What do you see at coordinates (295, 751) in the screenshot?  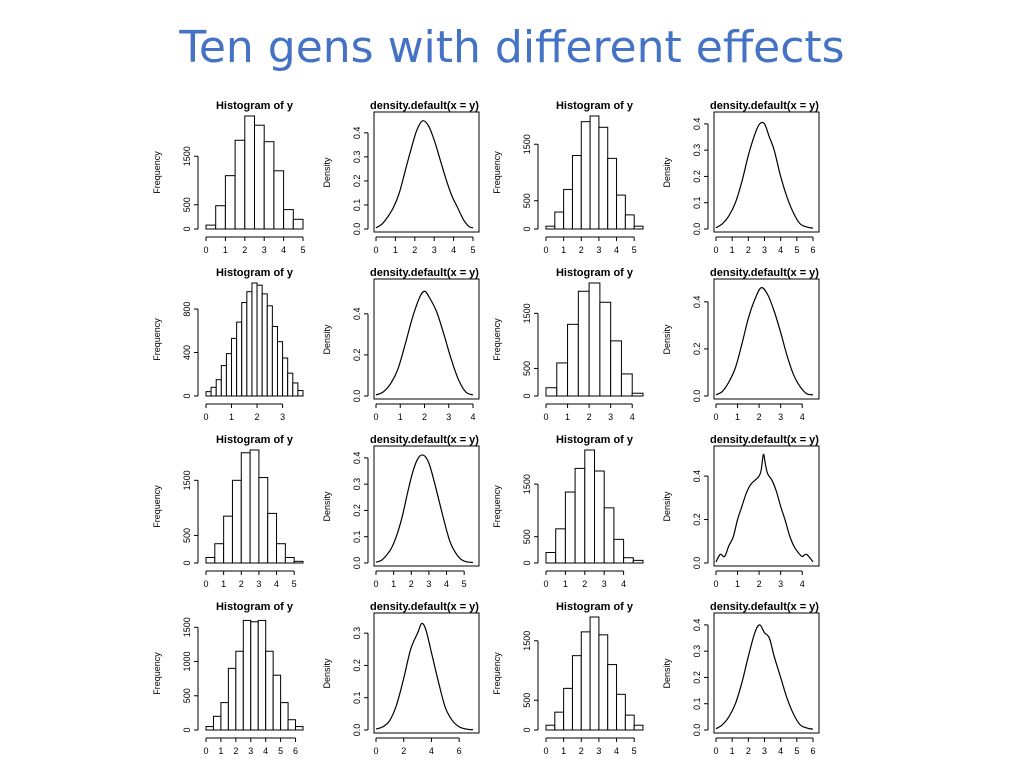 I see `x-tick-label: 6` at bounding box center [295, 751].